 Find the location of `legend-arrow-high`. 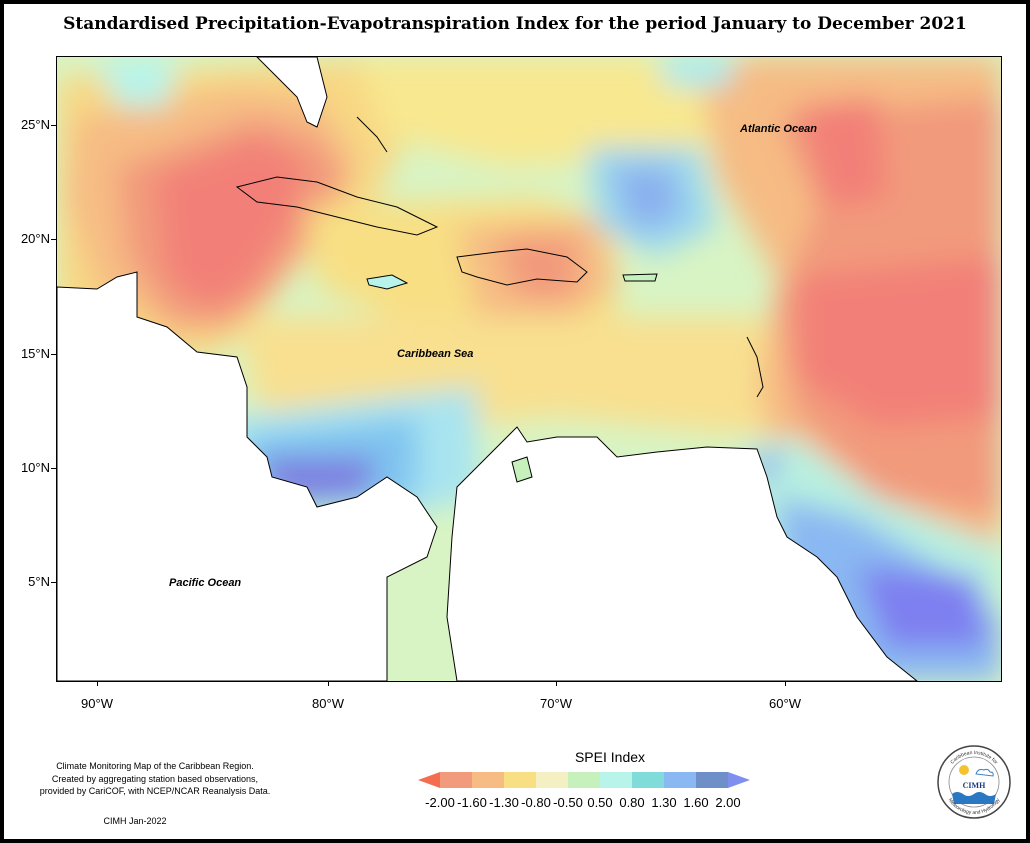

legend-arrow-high is located at coordinates (739, 780).